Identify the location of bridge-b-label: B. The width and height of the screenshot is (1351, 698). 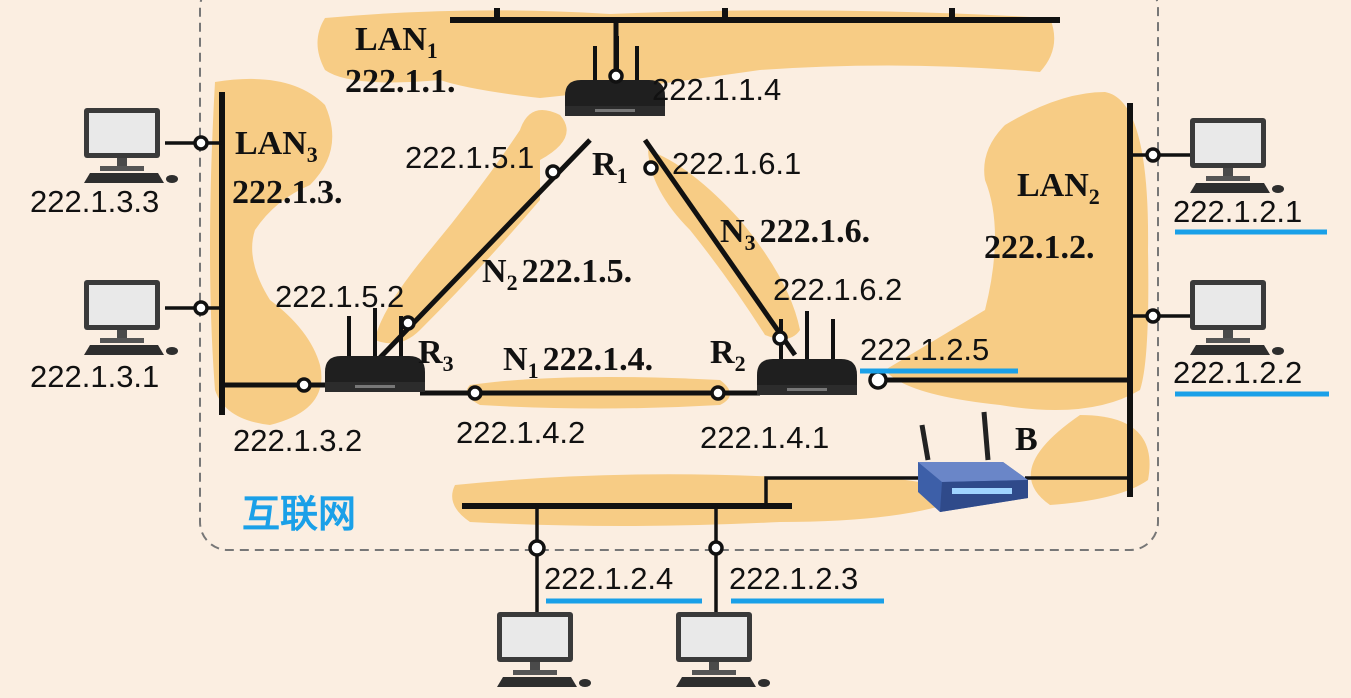
(1026, 439).